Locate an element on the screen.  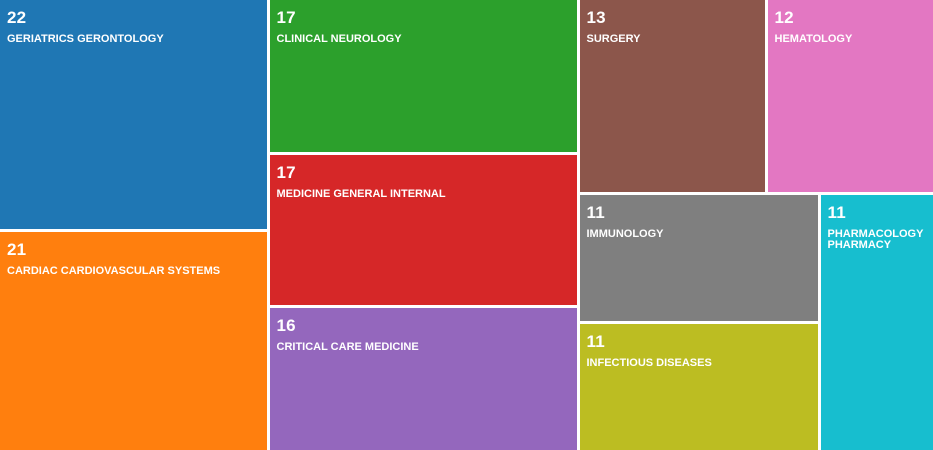
tile-value: 22 is located at coordinates (17, 17).